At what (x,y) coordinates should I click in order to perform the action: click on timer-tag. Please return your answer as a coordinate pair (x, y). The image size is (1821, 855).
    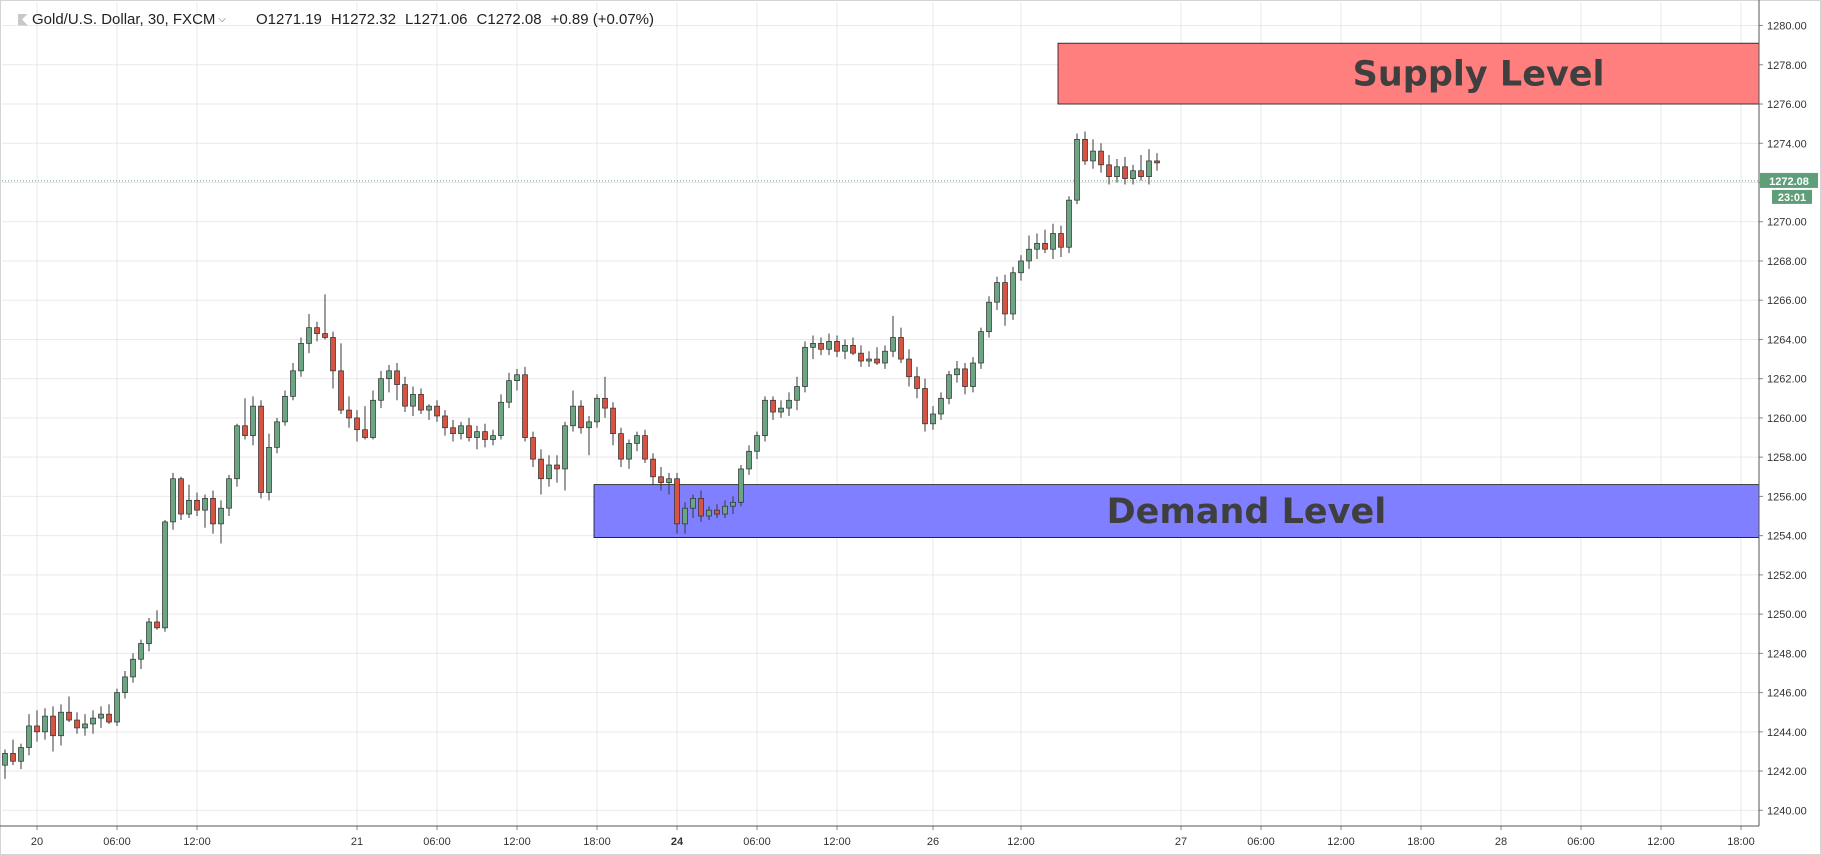
    Looking at the image, I should click on (1792, 196).